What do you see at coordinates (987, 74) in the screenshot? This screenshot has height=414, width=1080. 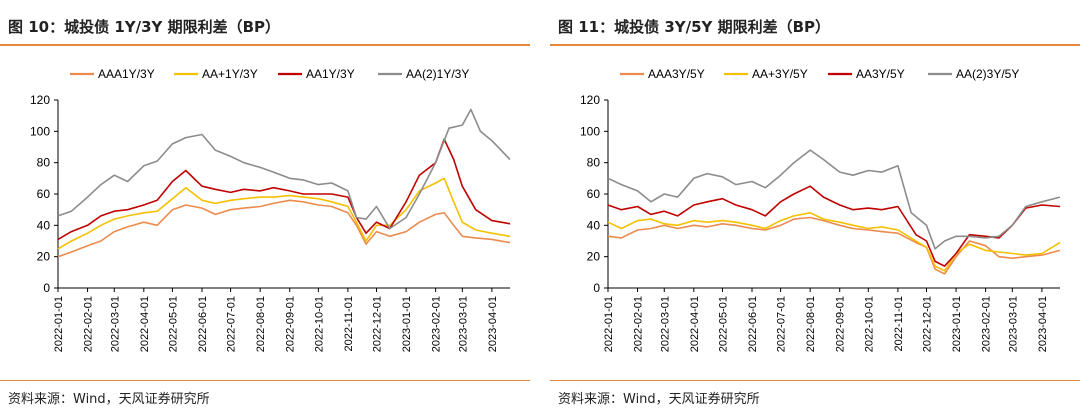 I see `legend-label: AA(2)3Y/5Y` at bounding box center [987, 74].